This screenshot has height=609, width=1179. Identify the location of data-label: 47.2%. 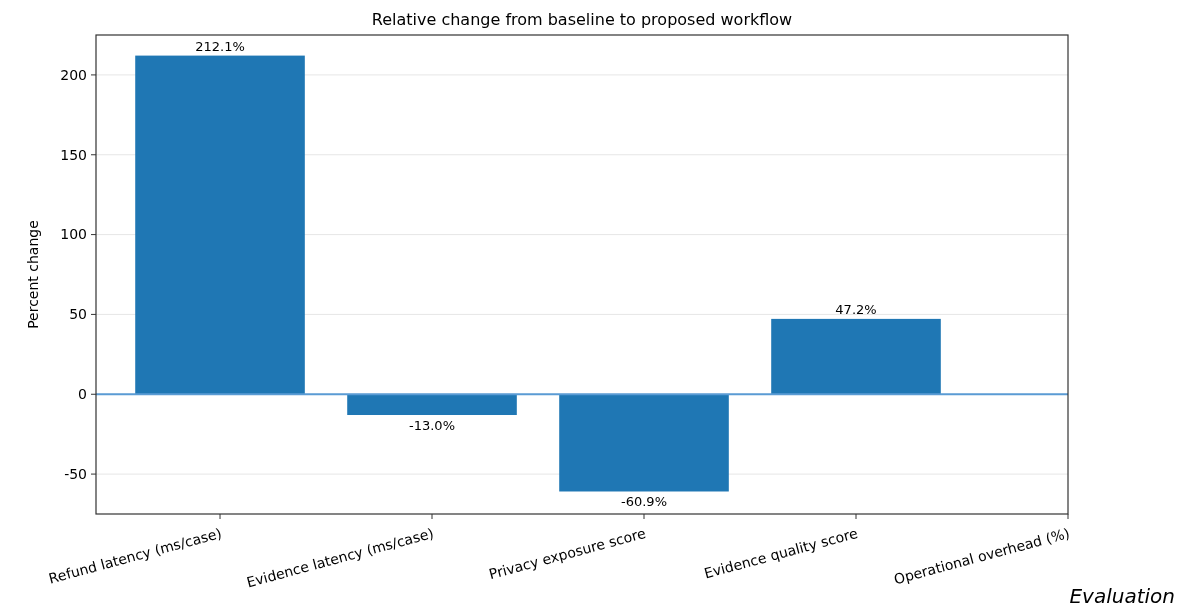
(856, 309).